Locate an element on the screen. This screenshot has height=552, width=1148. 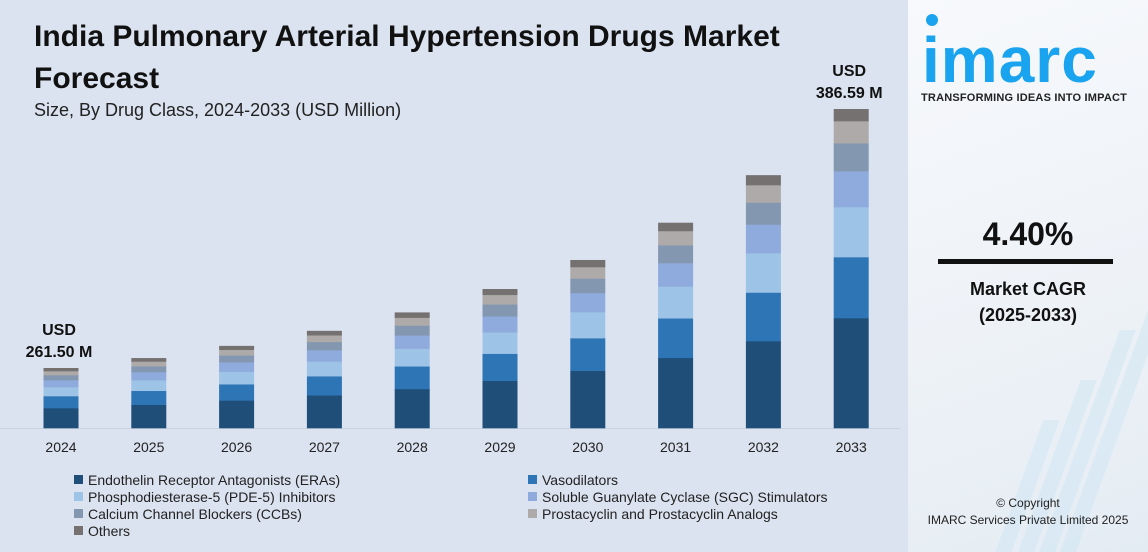
total-annotation-unit: USD is located at coordinates (59, 330).